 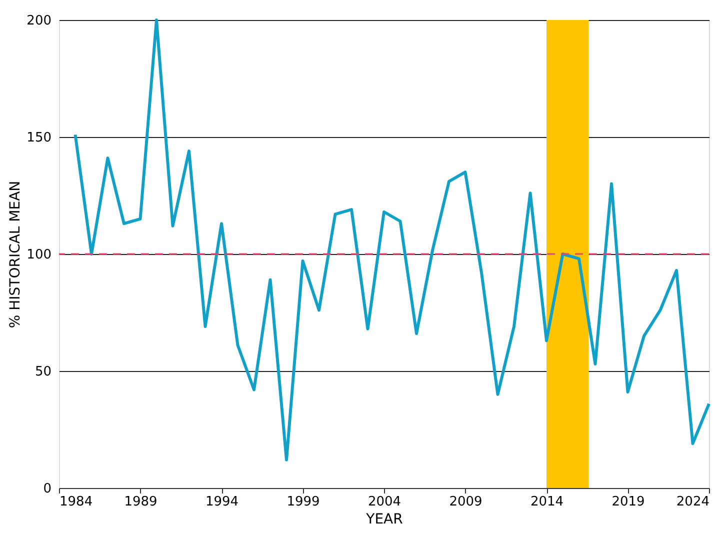 I want to click on y-tick-label: 200, so click(x=39, y=21).